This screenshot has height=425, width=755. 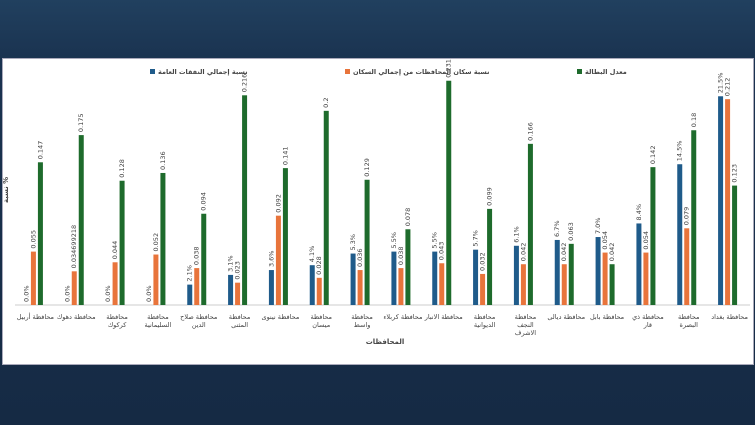 I want to click on data-label: 0.2, so click(x=326, y=102).